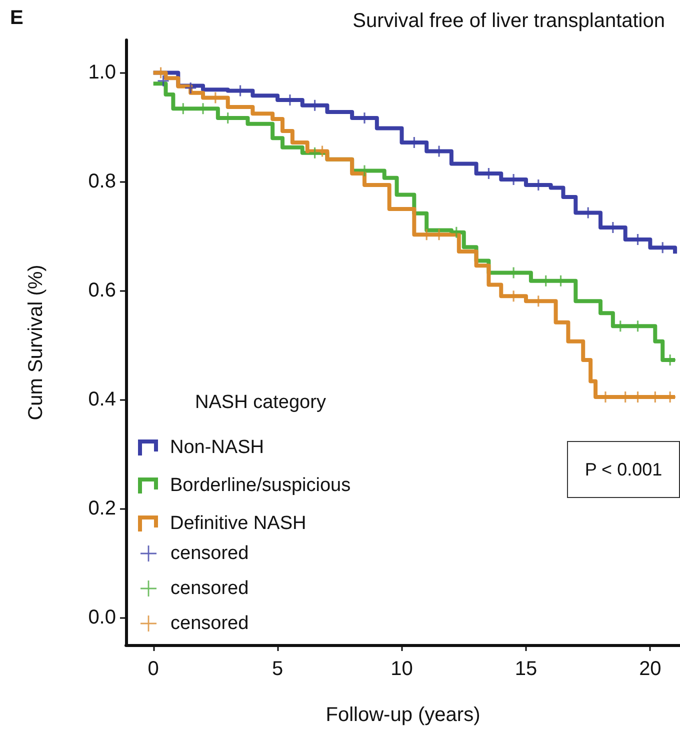 Image resolution: width=680 pixels, height=740 pixels. What do you see at coordinates (217, 447) in the screenshot?
I see `legend-label: Non-NASH` at bounding box center [217, 447].